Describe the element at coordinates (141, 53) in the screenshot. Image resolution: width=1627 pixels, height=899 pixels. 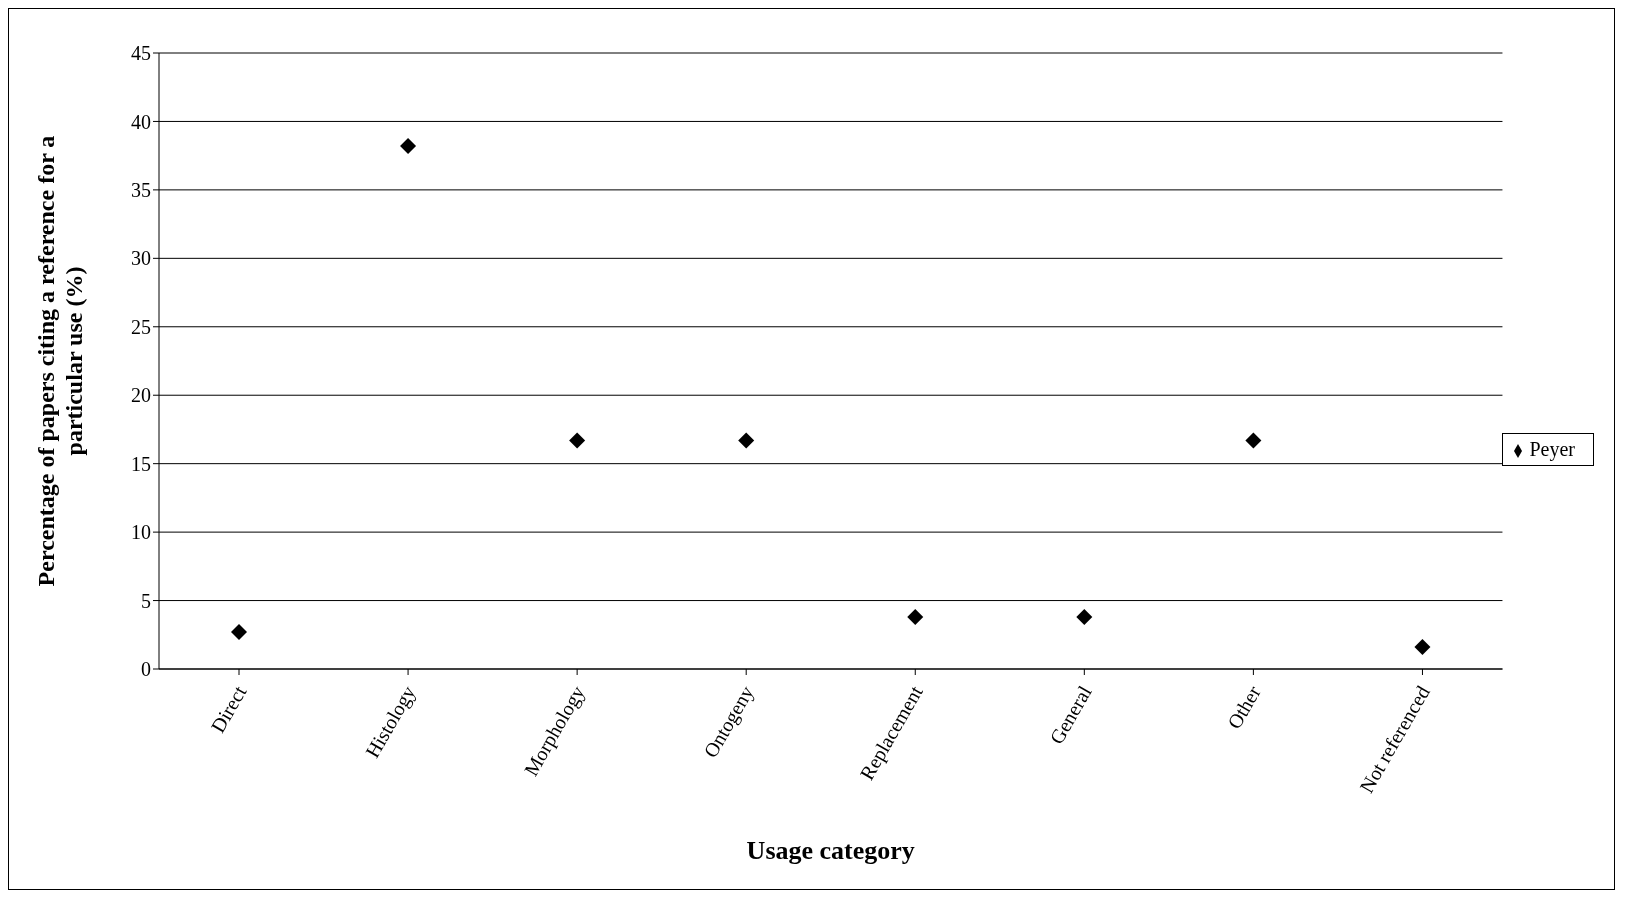
I see `y-tick-label: 45` at that location.